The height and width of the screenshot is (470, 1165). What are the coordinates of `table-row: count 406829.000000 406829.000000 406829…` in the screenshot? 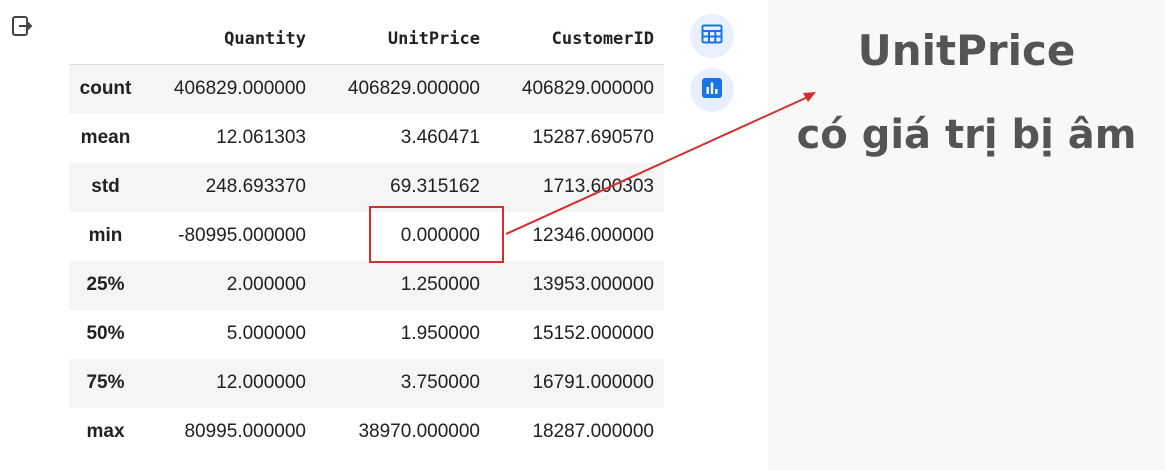 It's located at (366, 89).